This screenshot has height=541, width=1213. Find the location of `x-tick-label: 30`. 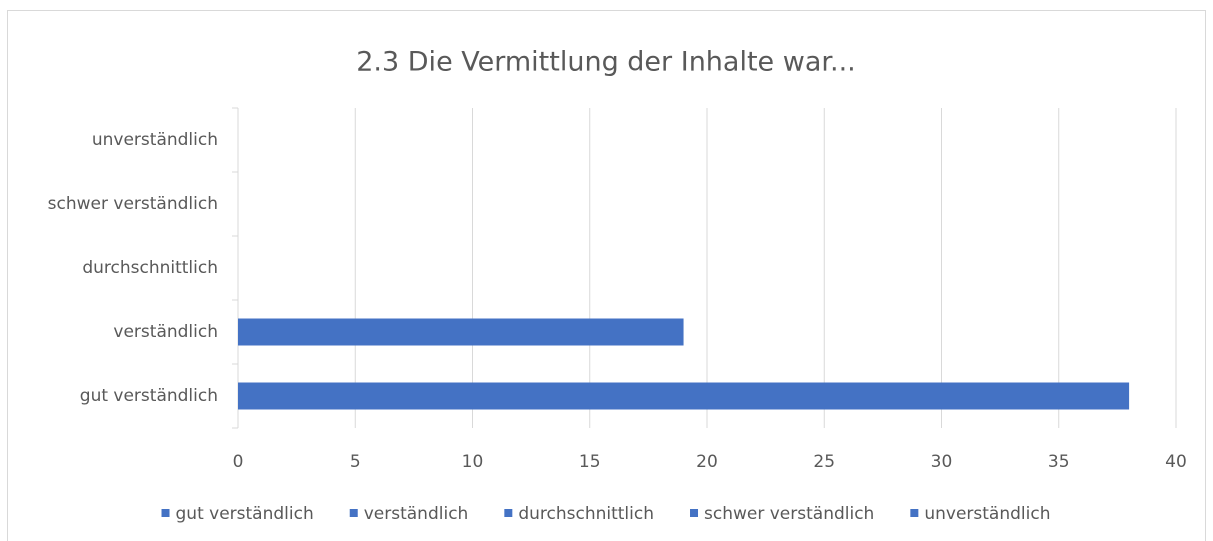

x-tick-label: 30 is located at coordinates (942, 462).